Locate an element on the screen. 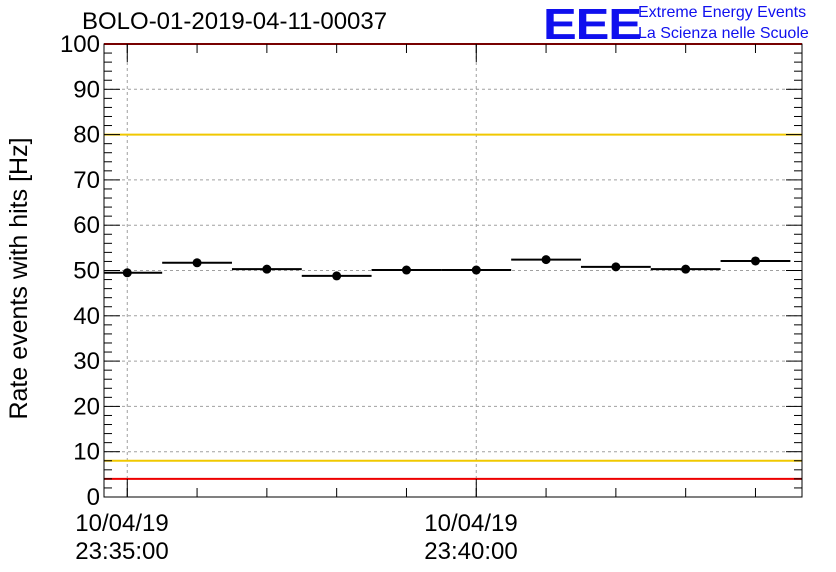 The height and width of the screenshot is (572, 836). y-tick-label: 70 is located at coordinates (86, 180).